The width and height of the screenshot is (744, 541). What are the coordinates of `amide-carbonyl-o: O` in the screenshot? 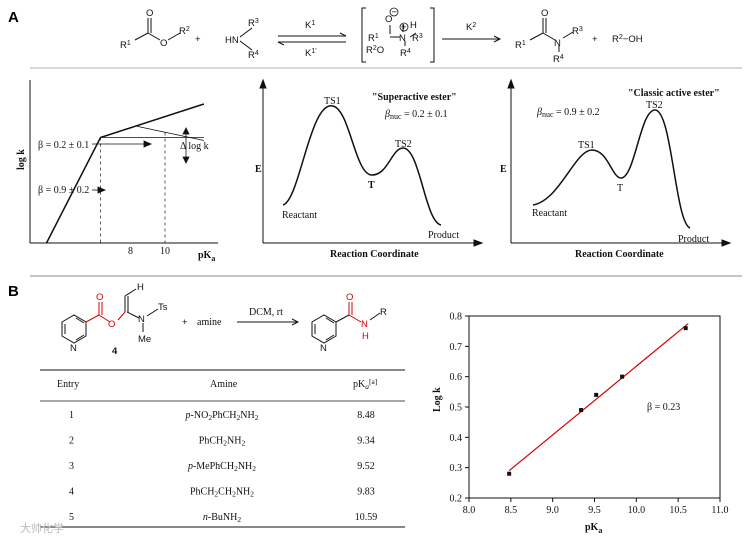 It's located at (544, 13).